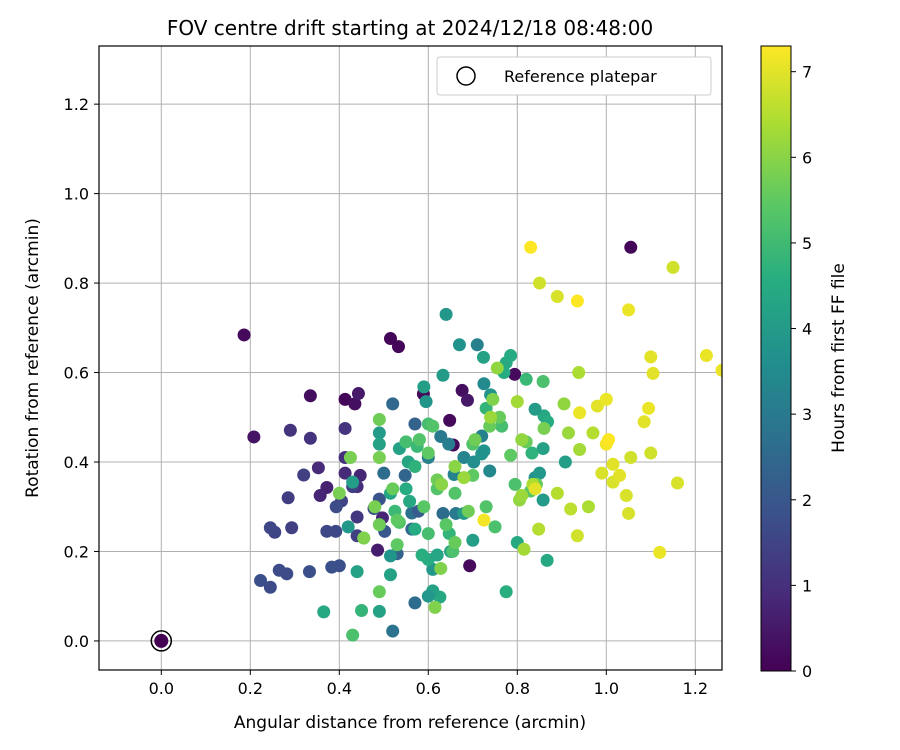 Image resolution: width=900 pixels, height=750 pixels. I want to click on y-tick-label: 1.0, so click(76, 194).